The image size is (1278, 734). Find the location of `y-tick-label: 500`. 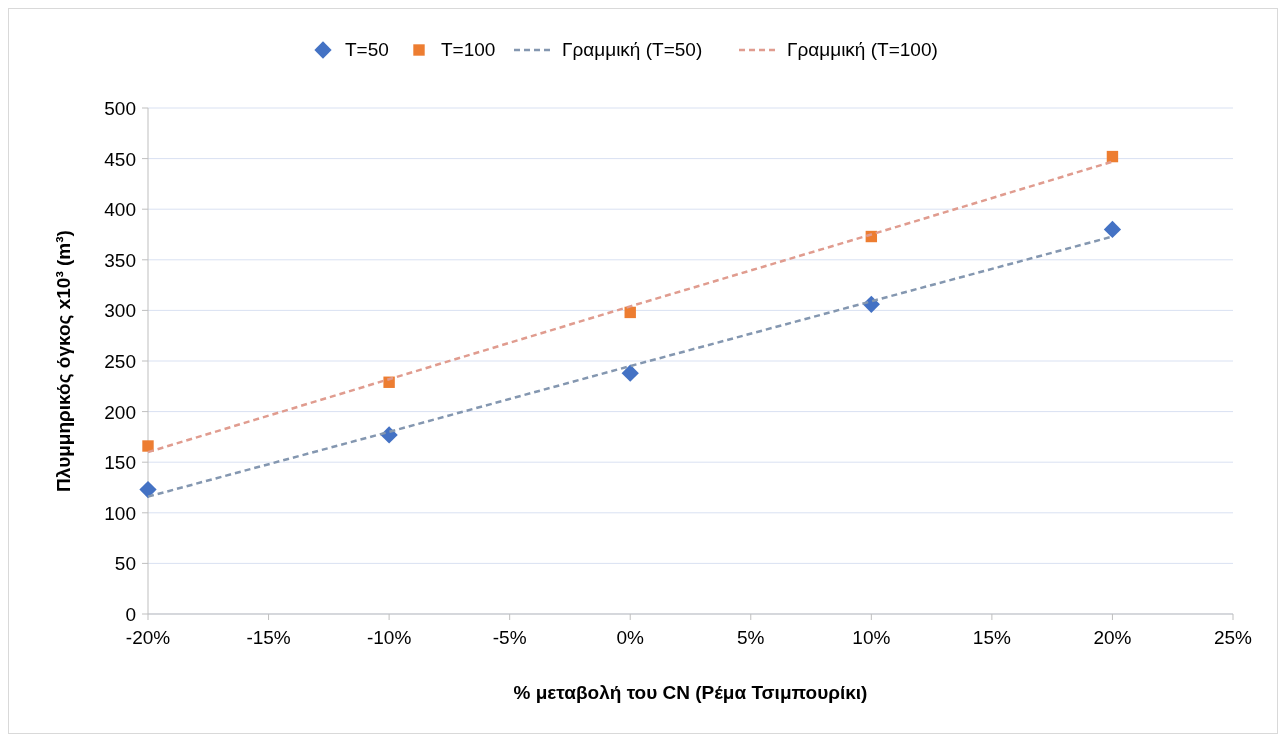

y-tick-label: 500 is located at coordinates (120, 108).